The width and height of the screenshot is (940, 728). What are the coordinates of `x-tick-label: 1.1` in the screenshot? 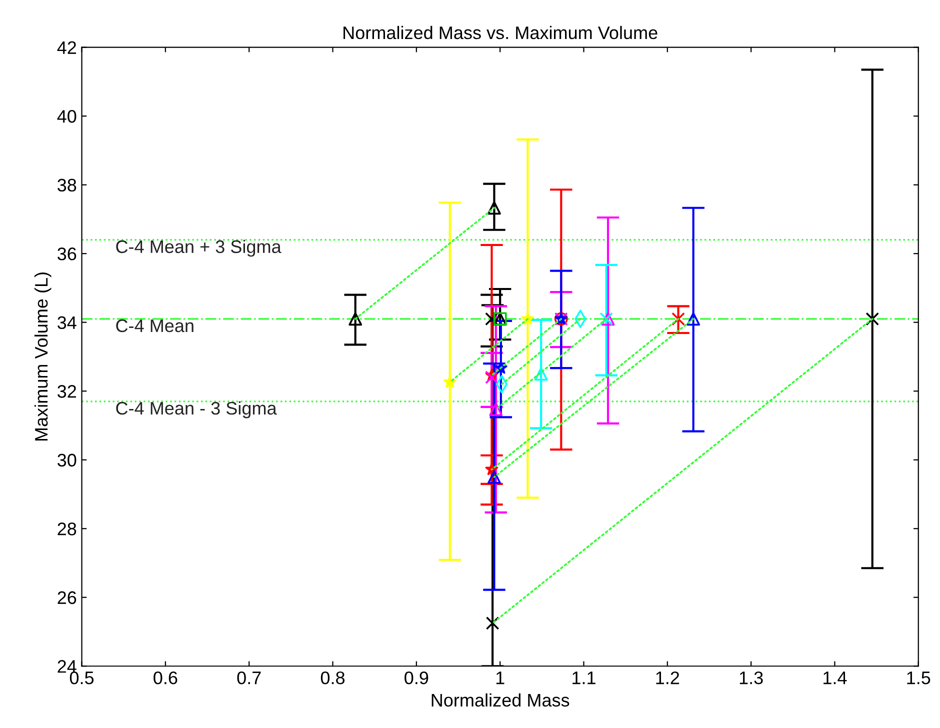 It's located at (584, 678).